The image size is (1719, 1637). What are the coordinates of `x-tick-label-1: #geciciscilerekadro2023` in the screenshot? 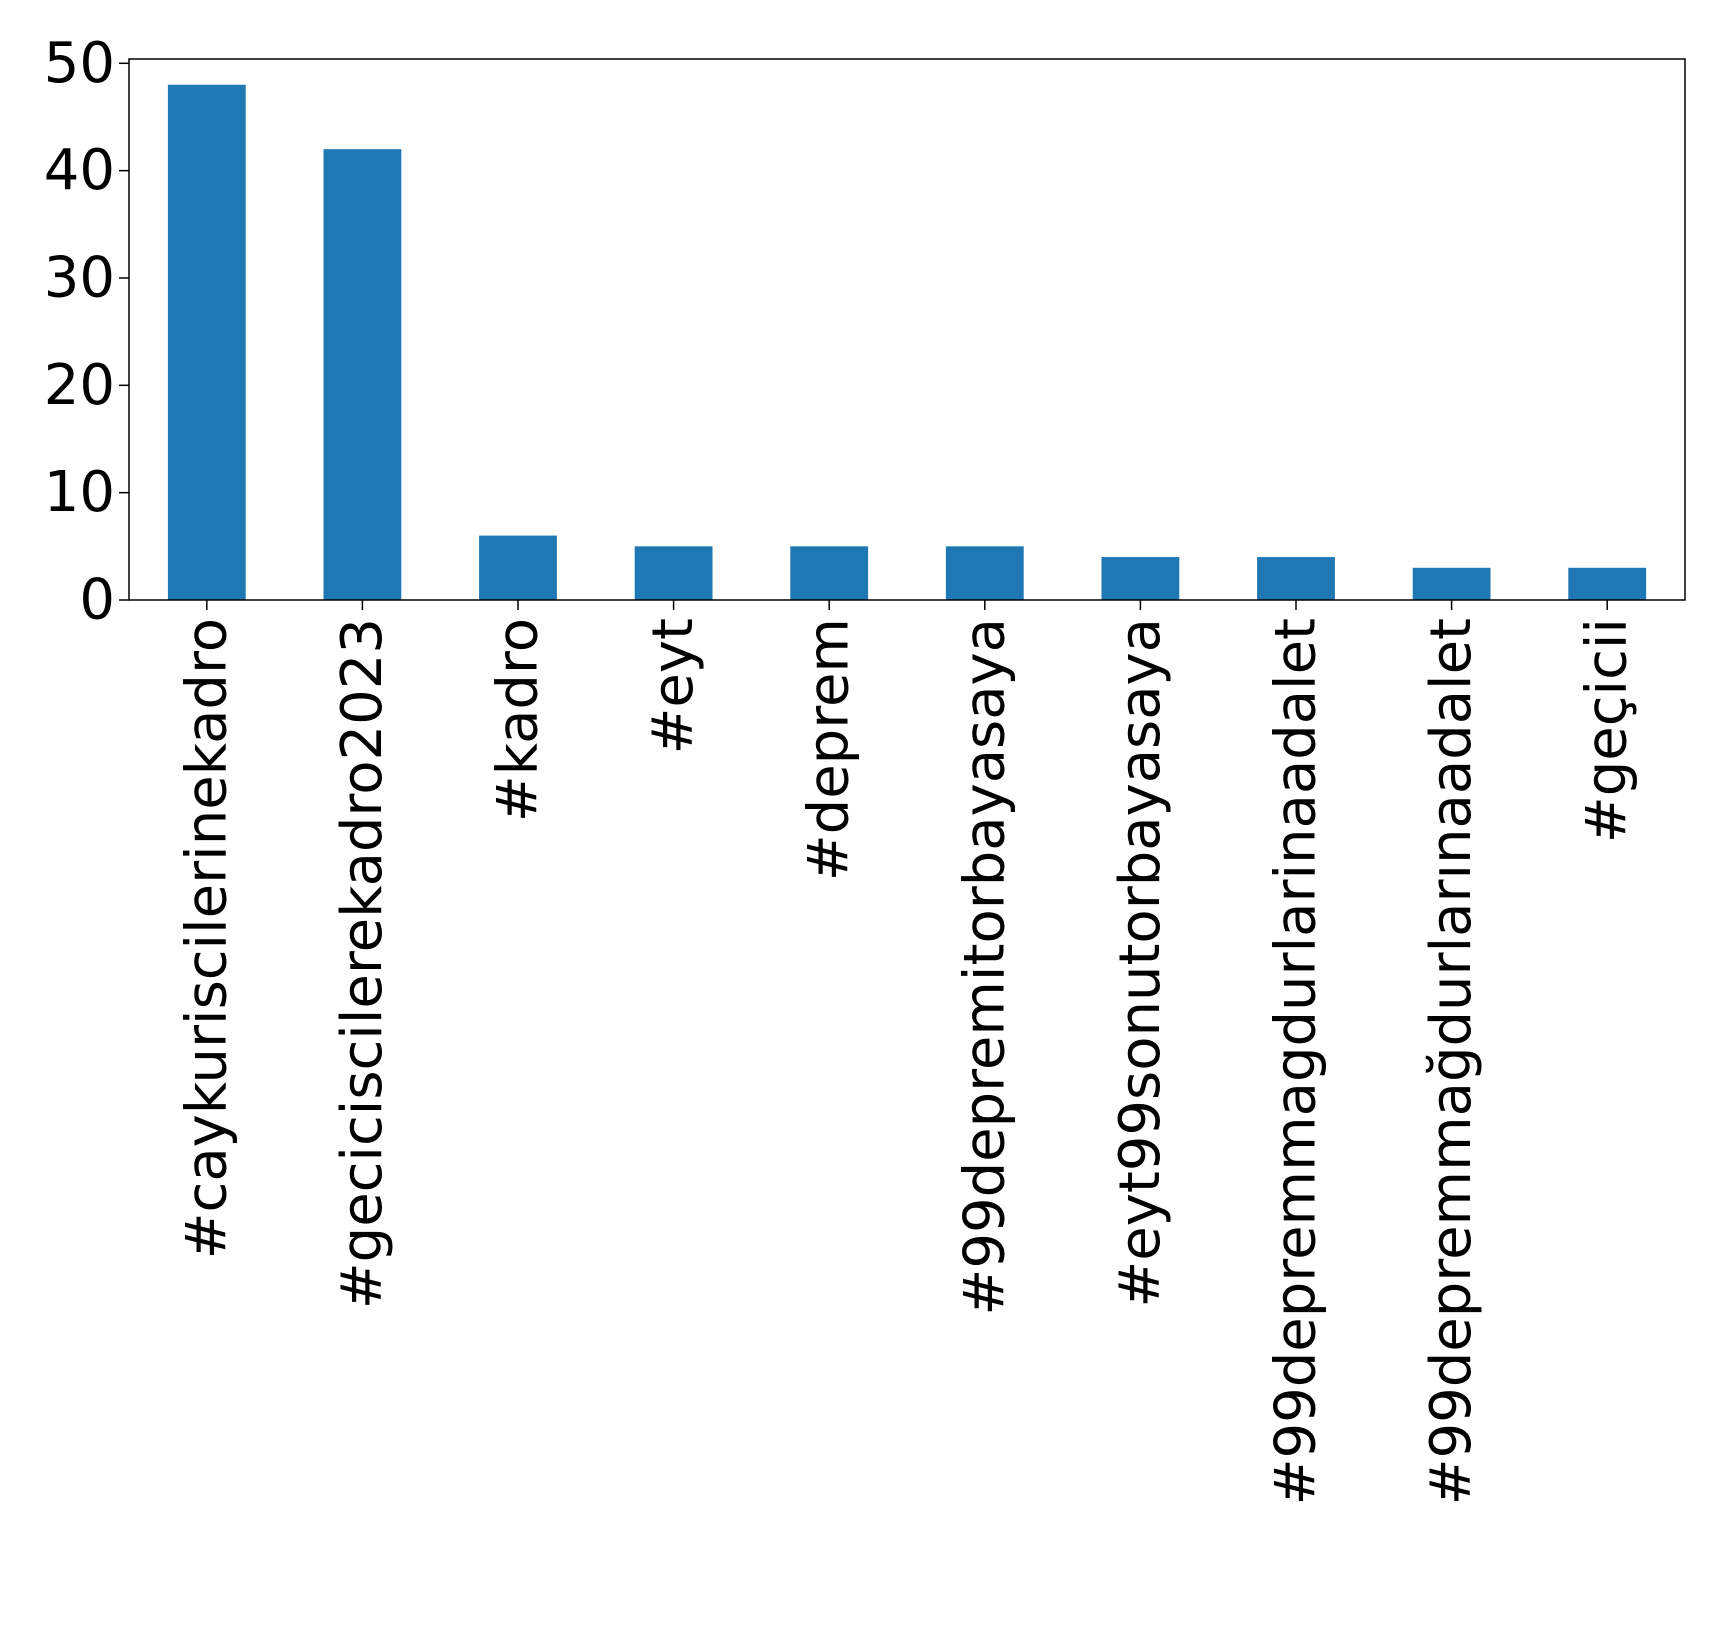 It's located at (362, 963).